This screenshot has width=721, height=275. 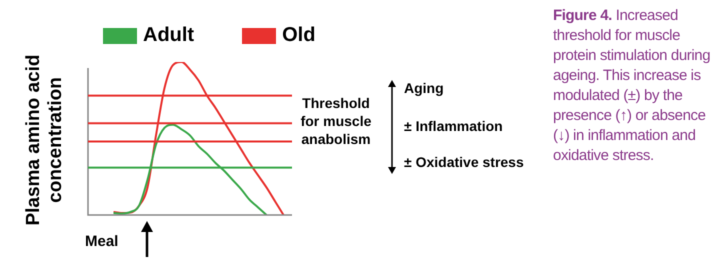 What do you see at coordinates (299, 35) in the screenshot?
I see `legend-label: Old` at bounding box center [299, 35].